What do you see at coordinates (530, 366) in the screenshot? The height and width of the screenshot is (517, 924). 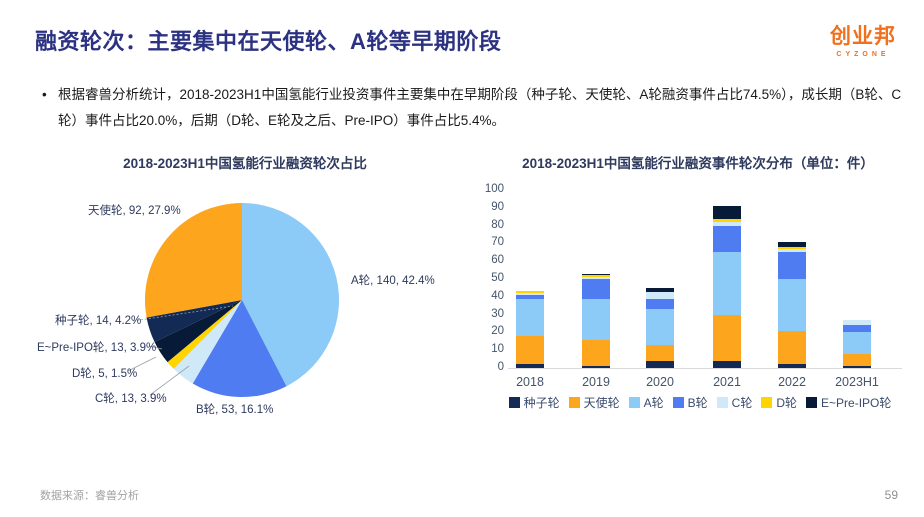 I see `bar-segment-2018-种子轮` at bounding box center [530, 366].